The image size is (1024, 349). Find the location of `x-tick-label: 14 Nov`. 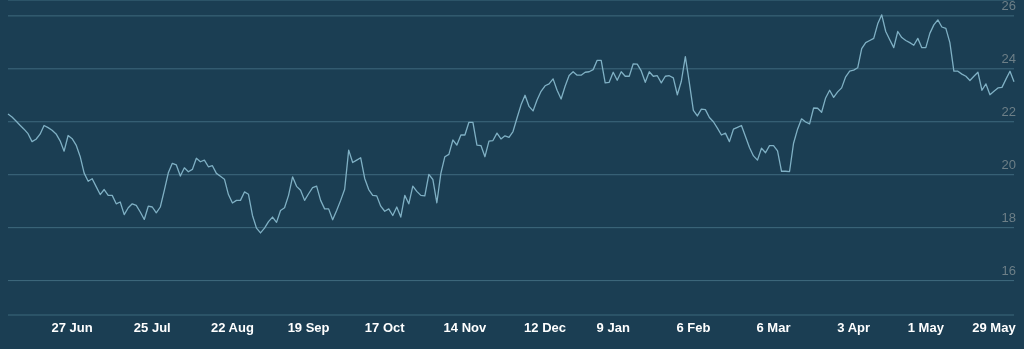

x-tick-label: 14 Nov is located at coordinates (465, 328).